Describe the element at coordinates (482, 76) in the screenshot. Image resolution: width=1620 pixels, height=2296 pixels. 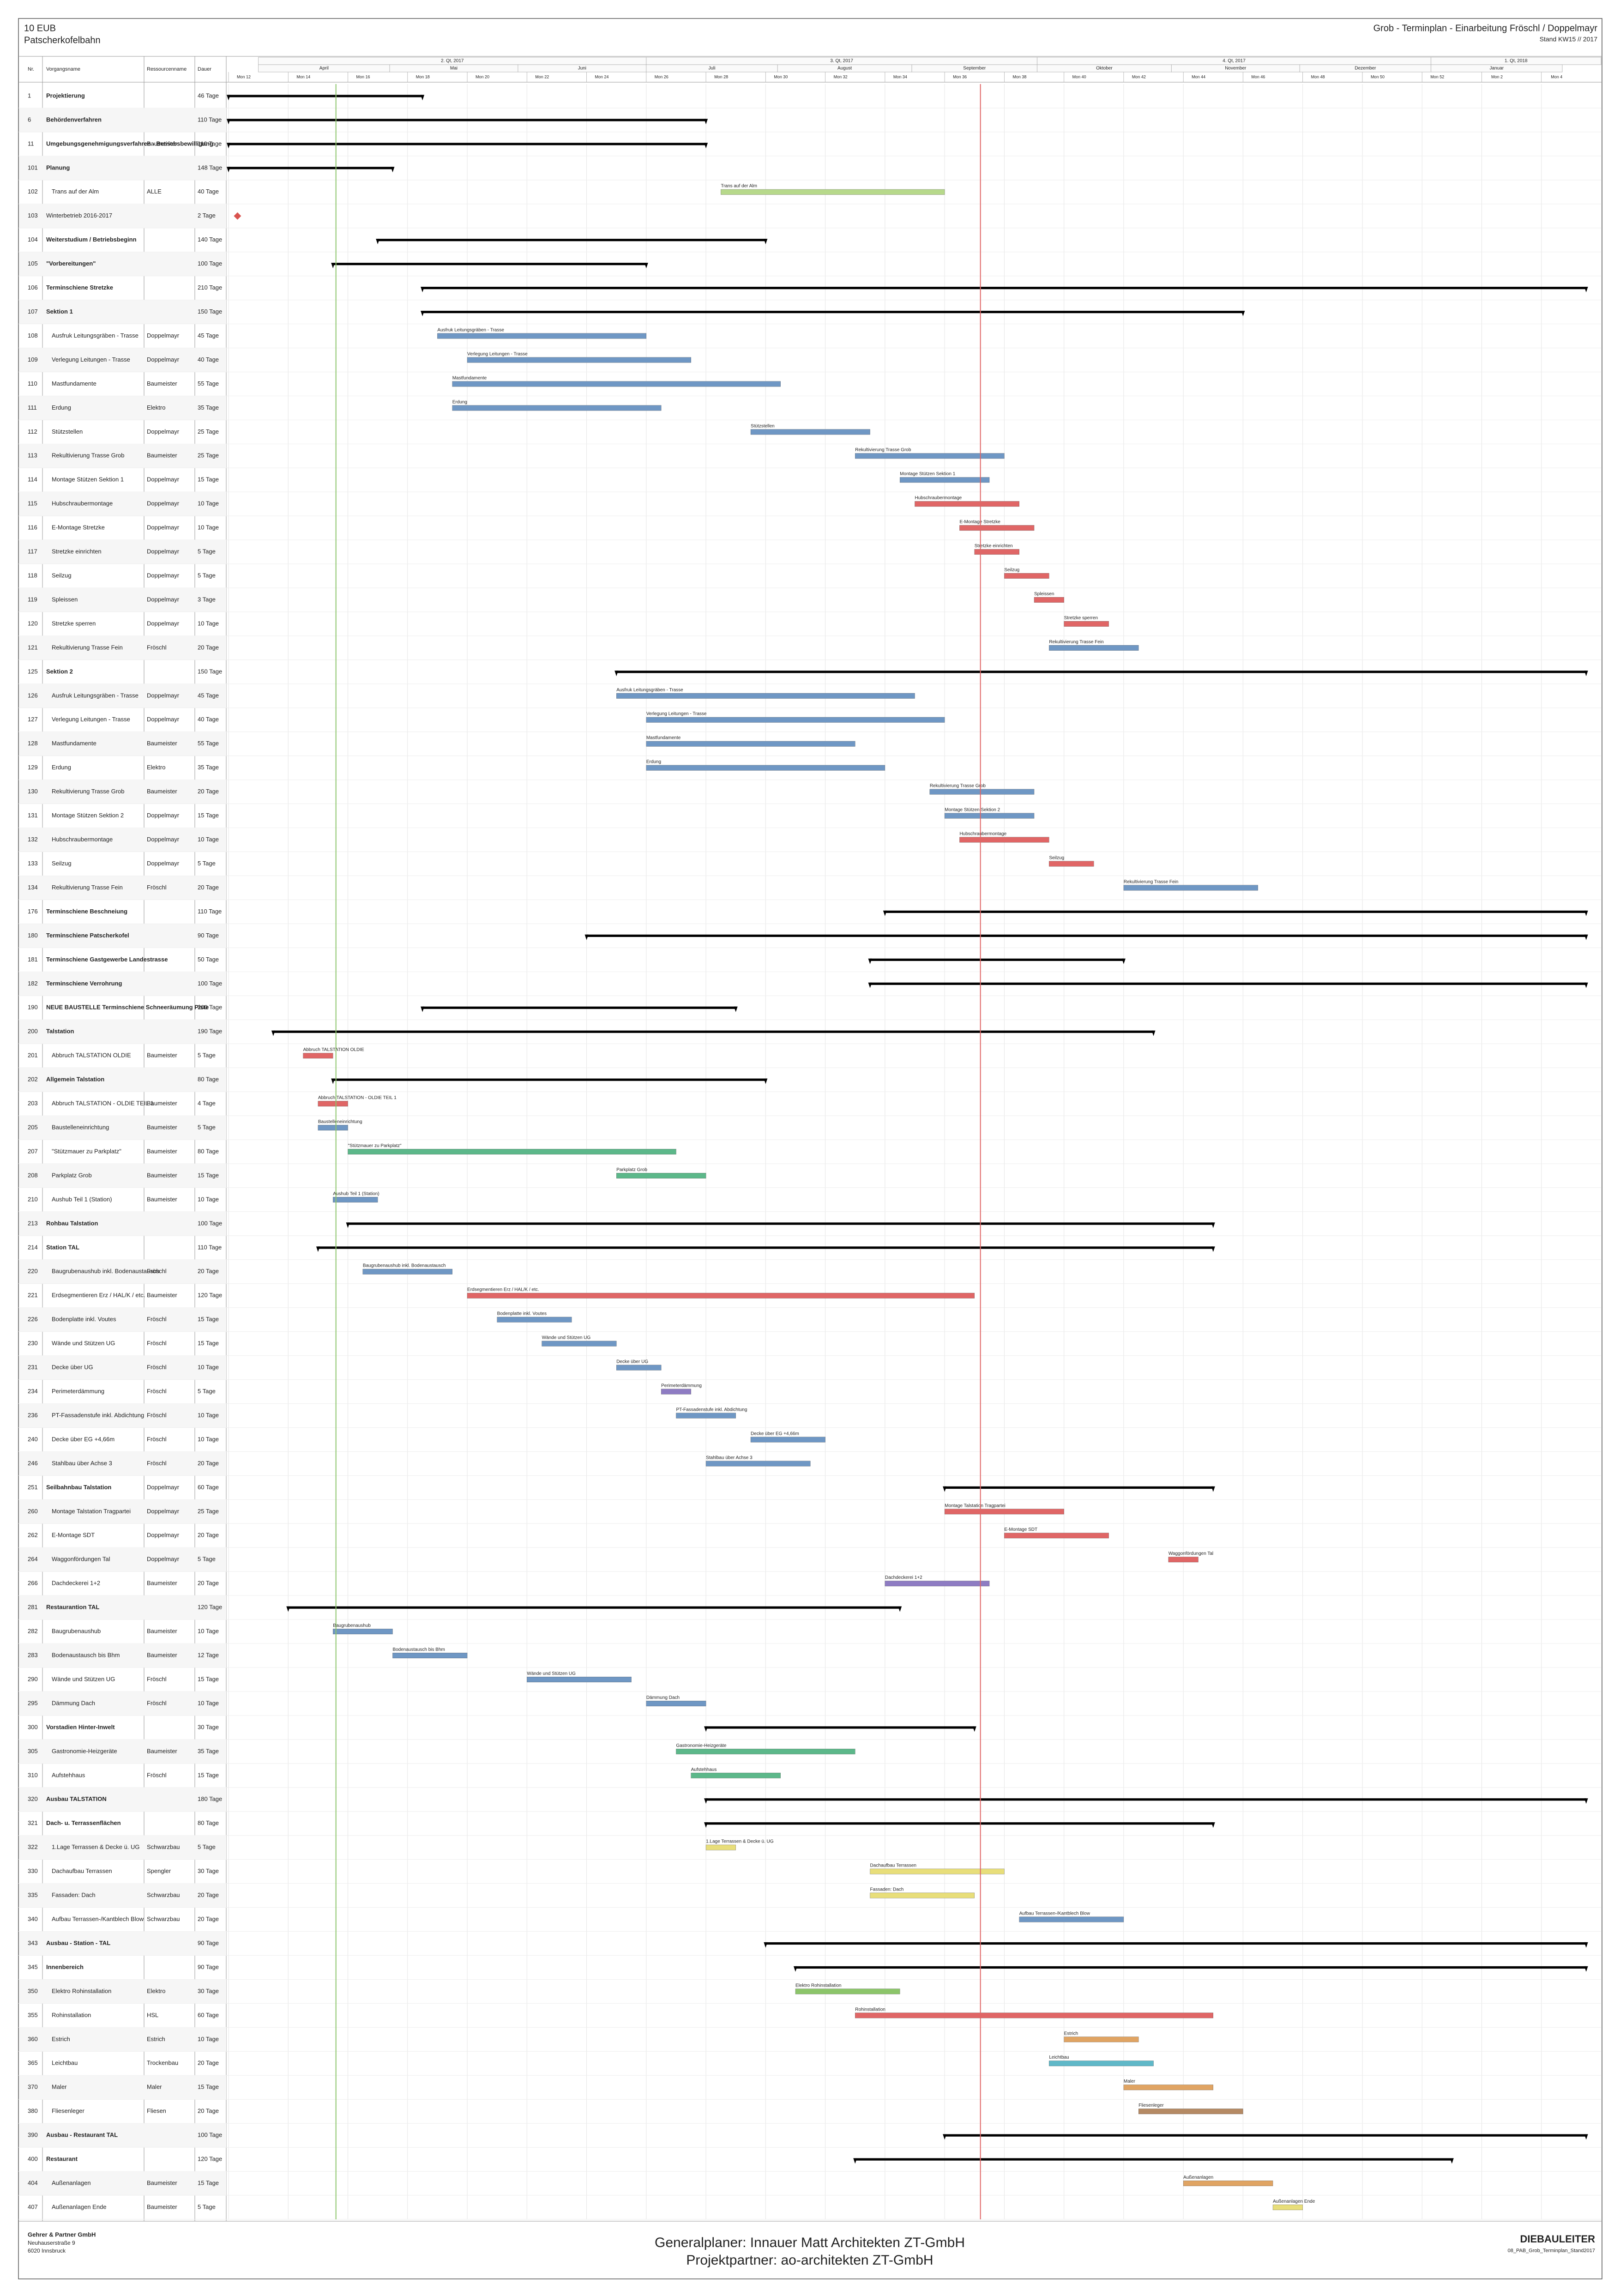
I see `x-tick-label: Mon 20` at that location.